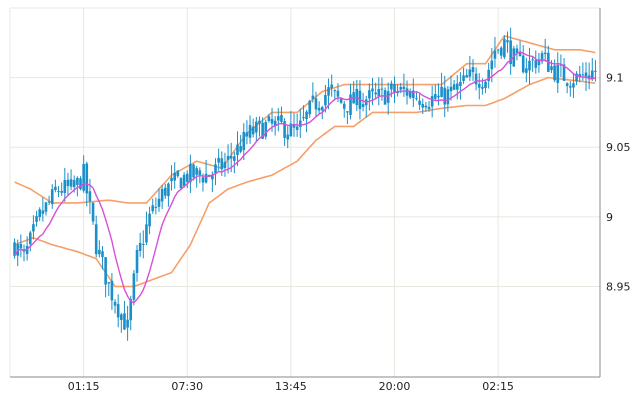 The width and height of the screenshot is (640, 402). What do you see at coordinates (395, 386) in the screenshot?
I see `x-tick-label: 20:00` at bounding box center [395, 386].